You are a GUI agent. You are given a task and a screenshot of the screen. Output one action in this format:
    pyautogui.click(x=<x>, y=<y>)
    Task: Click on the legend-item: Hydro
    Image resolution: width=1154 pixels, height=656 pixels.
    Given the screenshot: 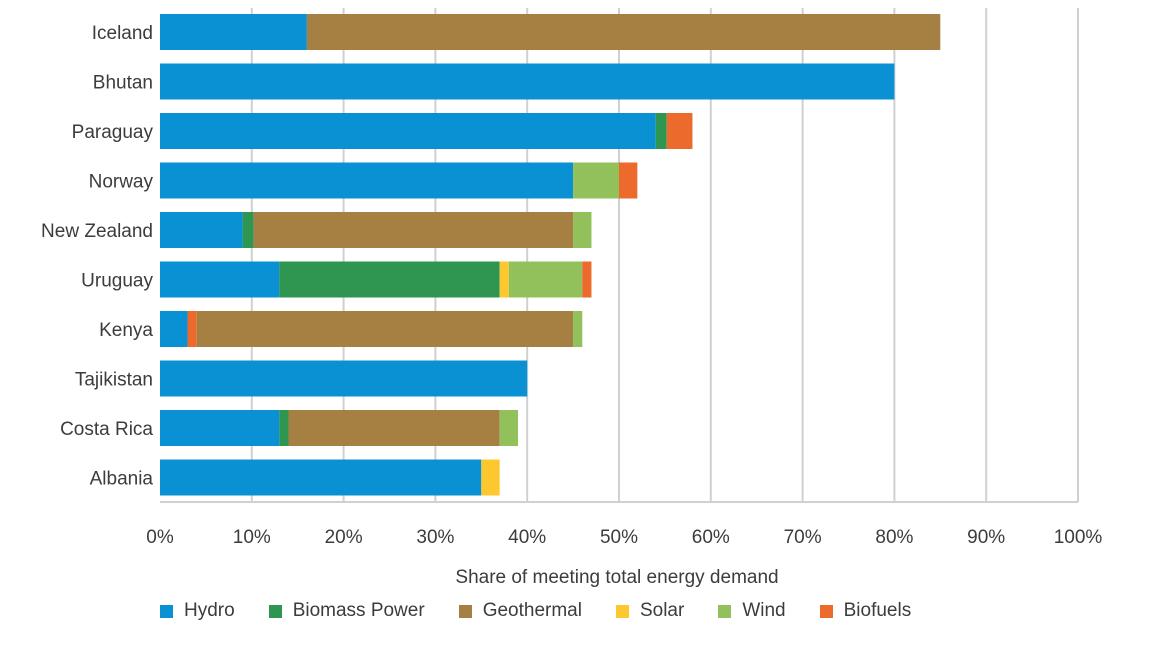 What is the action you would take?
    pyautogui.click(x=197, y=611)
    